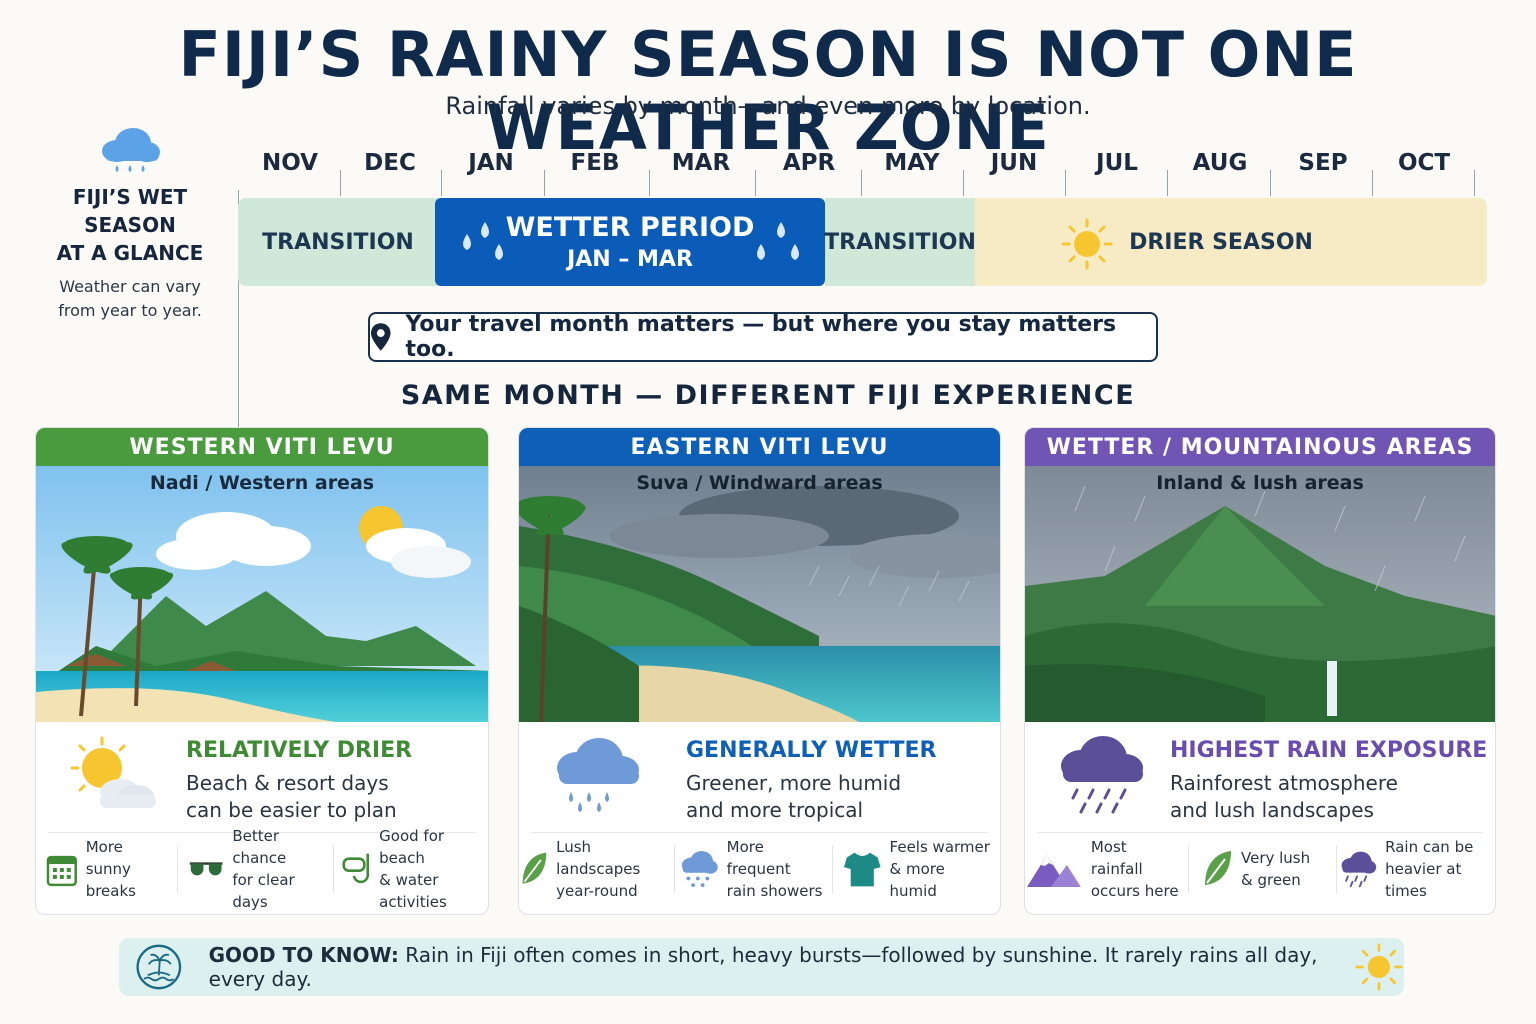 The image size is (1536, 1024). Describe the element at coordinates (1269, 869) in the screenshot. I see `feature-item: Very lush & green` at that location.